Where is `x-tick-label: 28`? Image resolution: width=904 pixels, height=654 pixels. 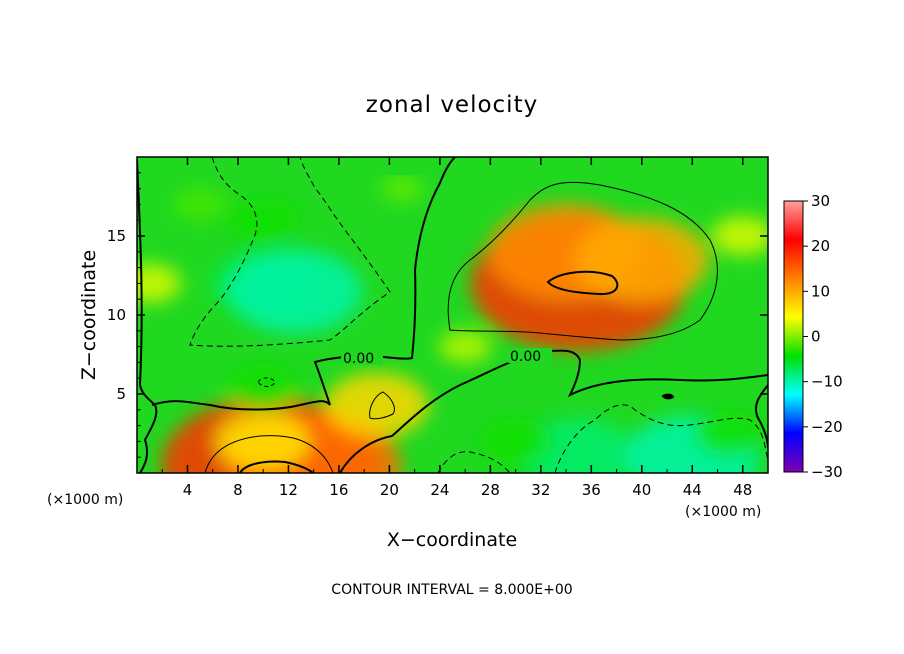 x-tick-label: 28 is located at coordinates (490, 490).